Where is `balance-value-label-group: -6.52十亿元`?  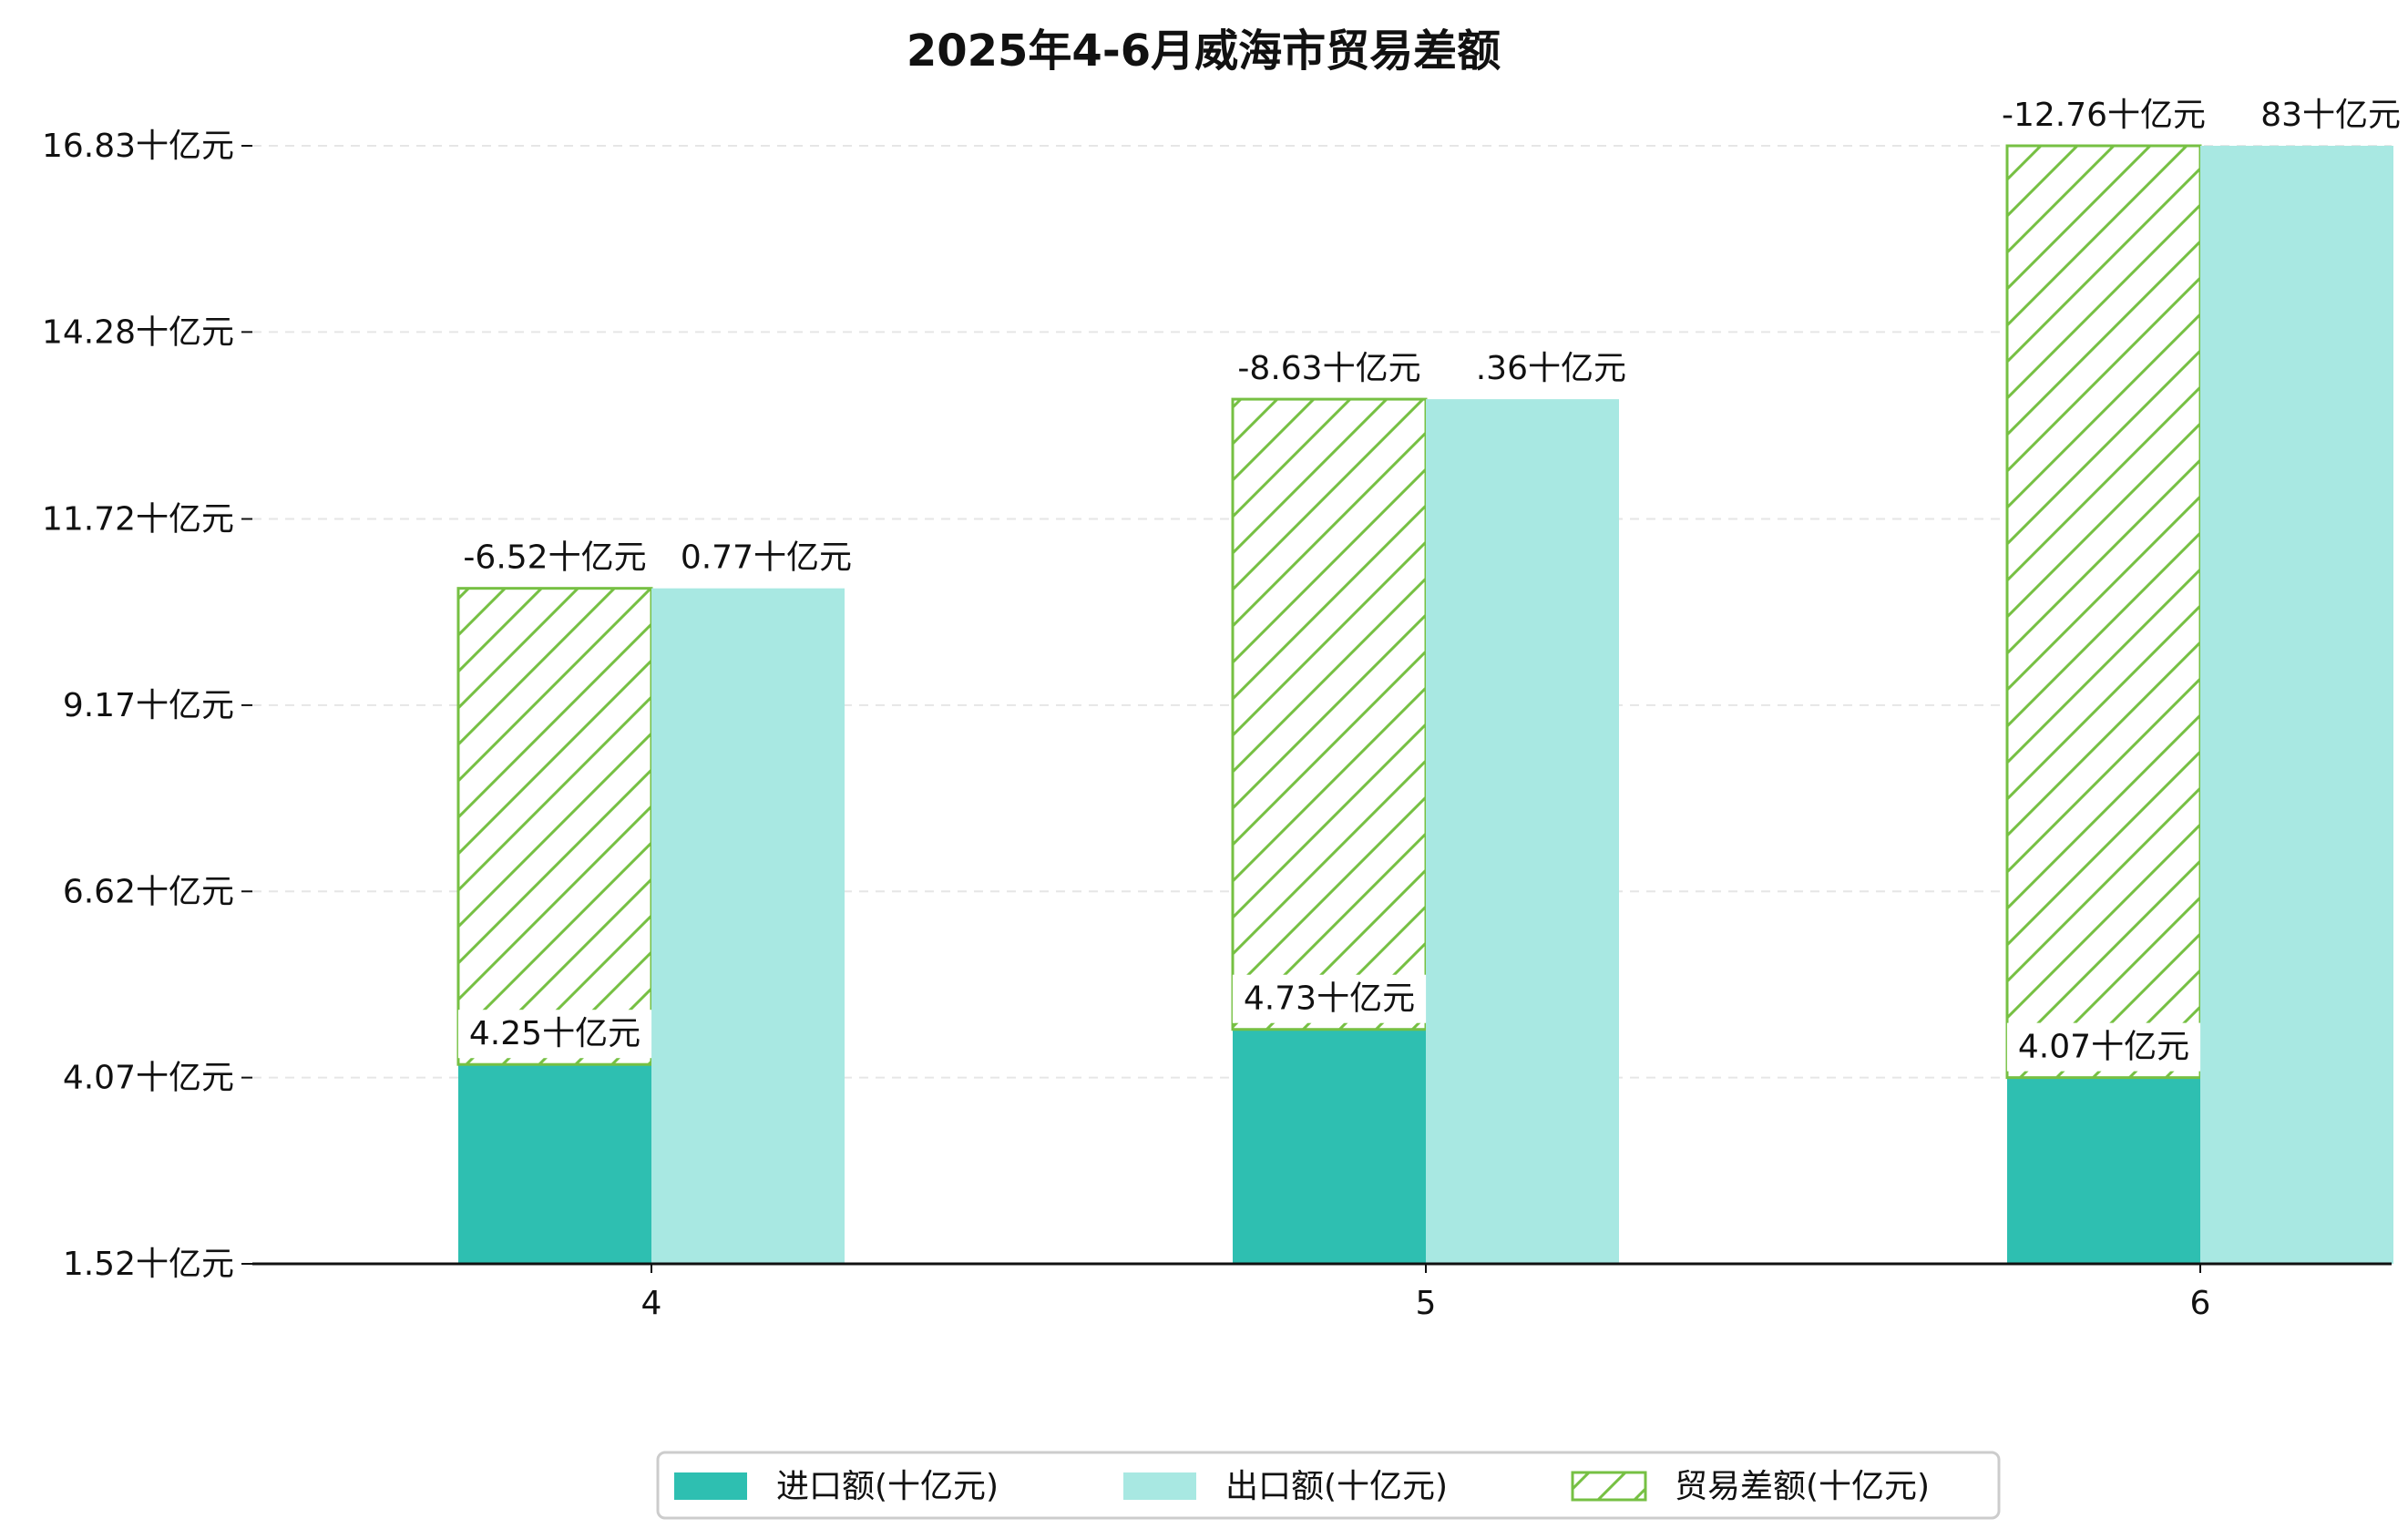 balance-value-label-group: -6.52十亿元 is located at coordinates (555, 558).